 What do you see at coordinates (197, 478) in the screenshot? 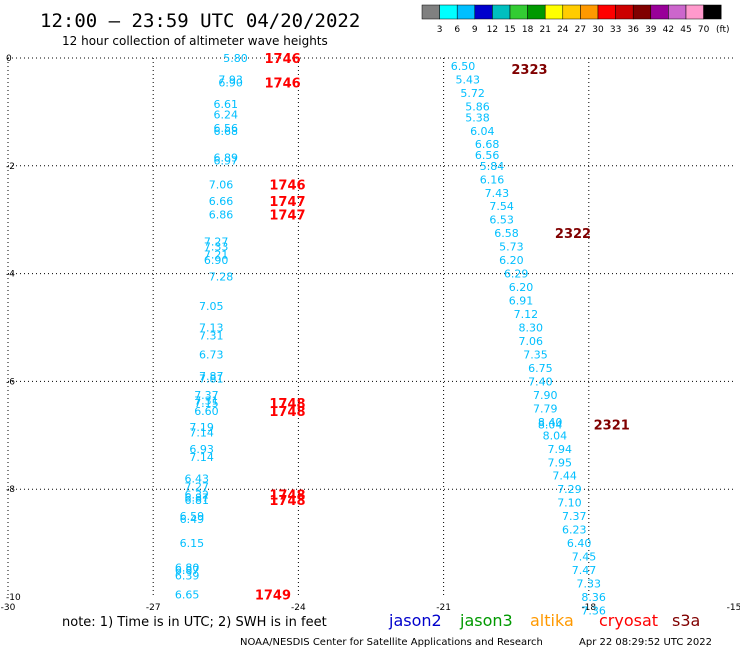
I see `wave-height-value: 6.43` at bounding box center [197, 478].